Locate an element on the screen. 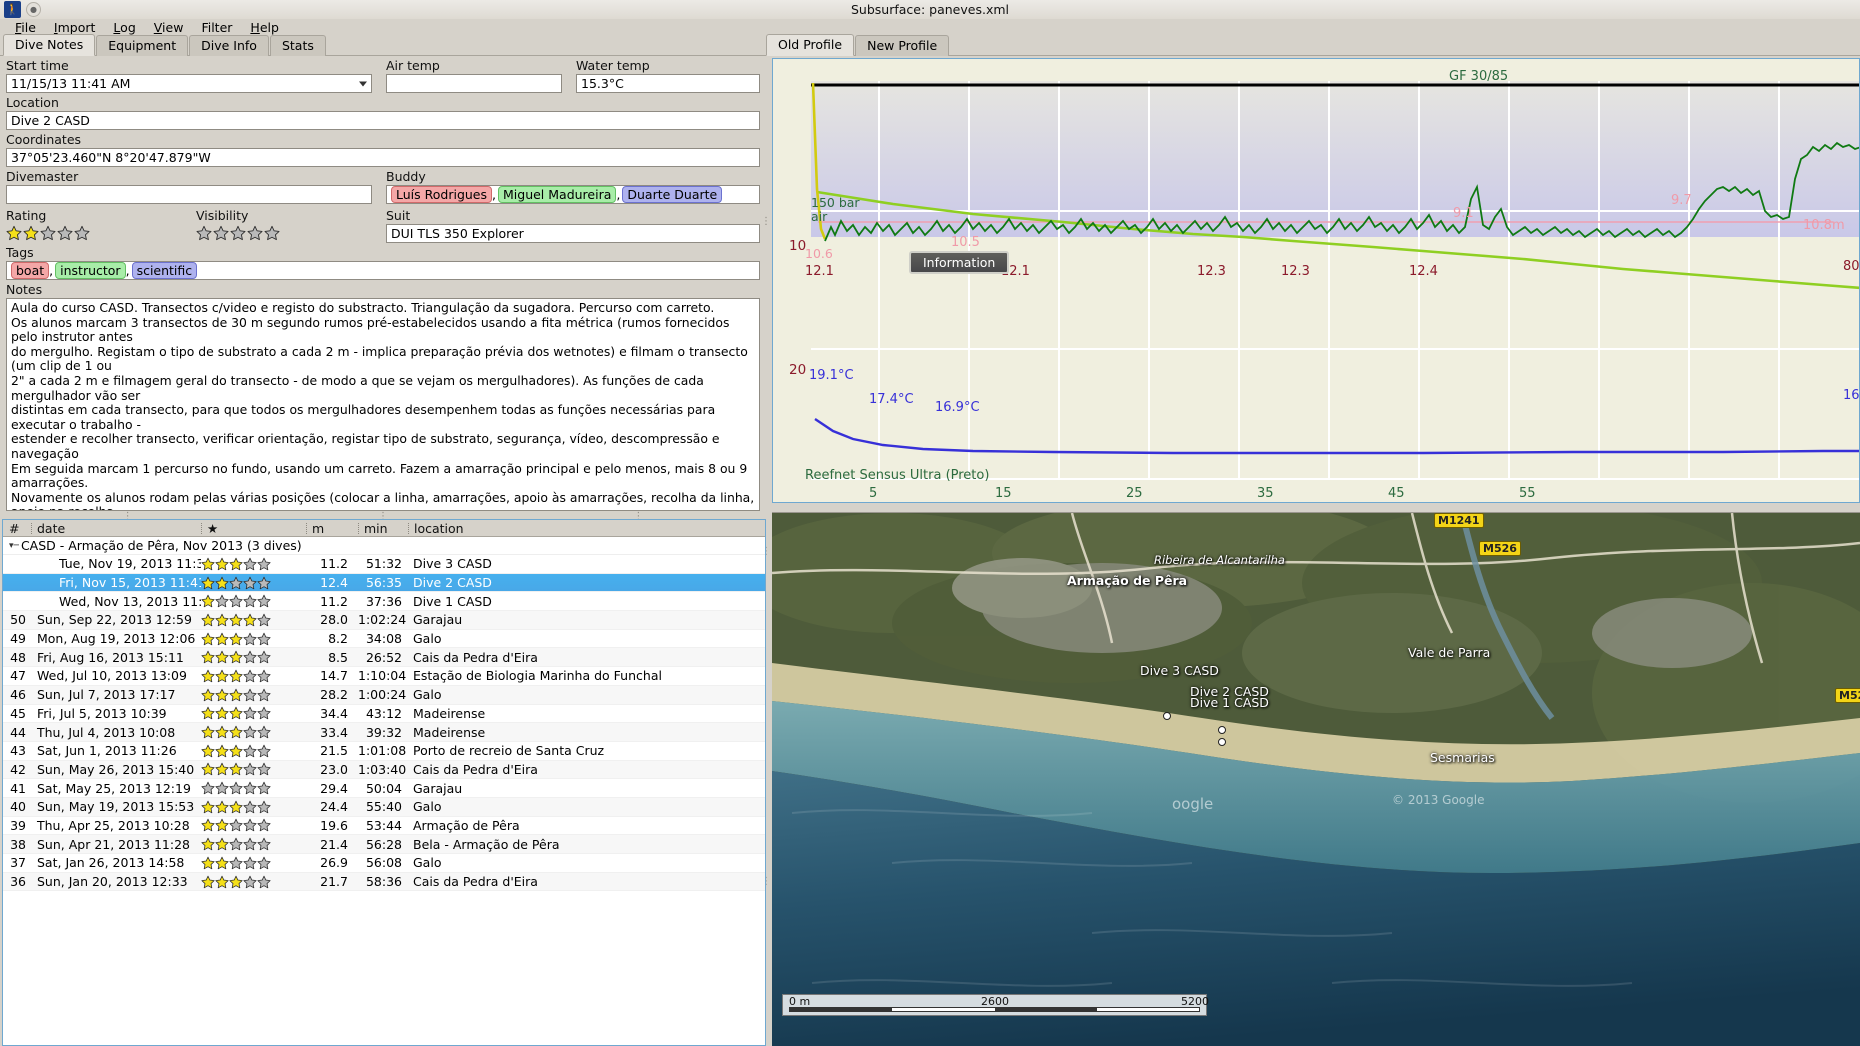 Image resolution: width=1860 pixels, height=1046 pixels. dive-tag: instructor is located at coordinates (90, 270).